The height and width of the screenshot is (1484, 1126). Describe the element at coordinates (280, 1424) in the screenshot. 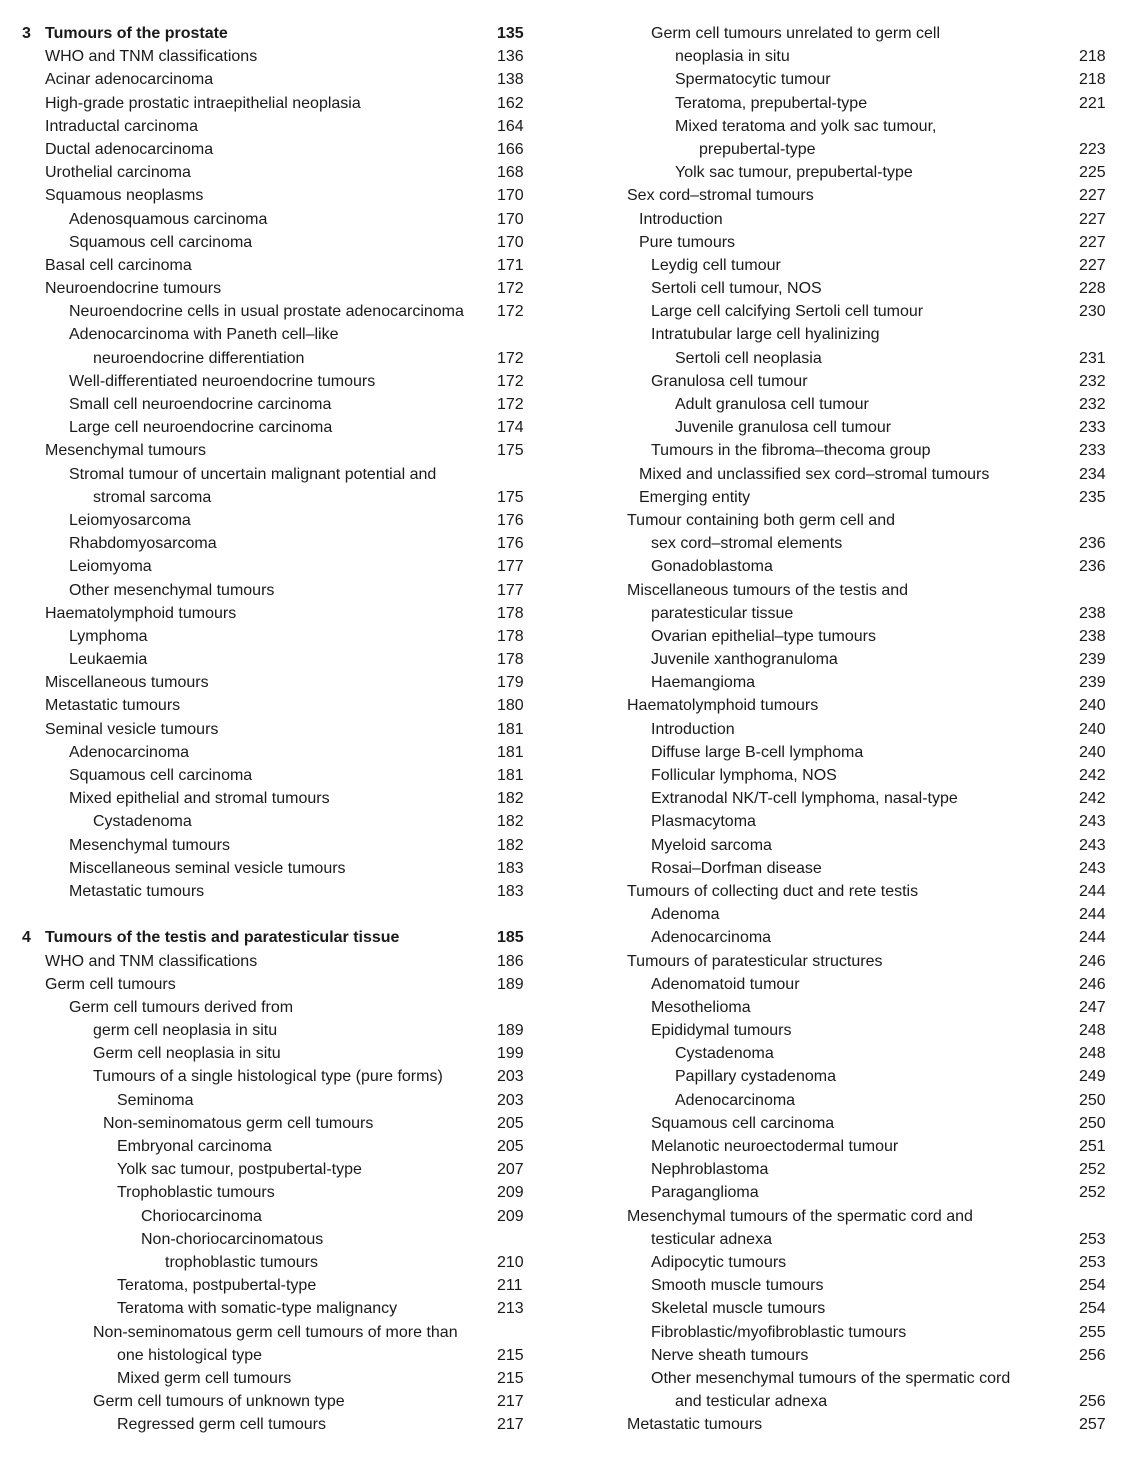

I see `toc-entry: Regressed germ cell tumours 217` at that location.